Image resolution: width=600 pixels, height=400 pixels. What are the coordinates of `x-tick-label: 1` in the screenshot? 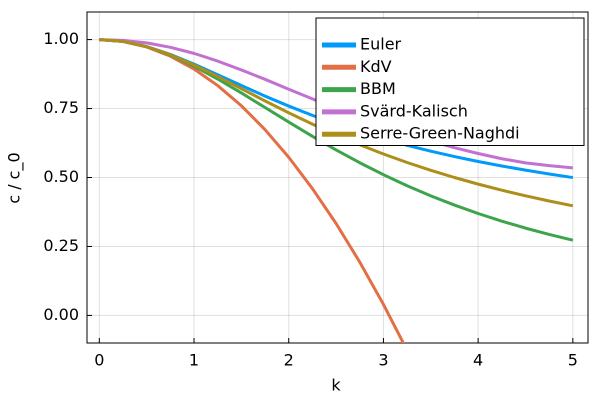 It's located at (194, 360).